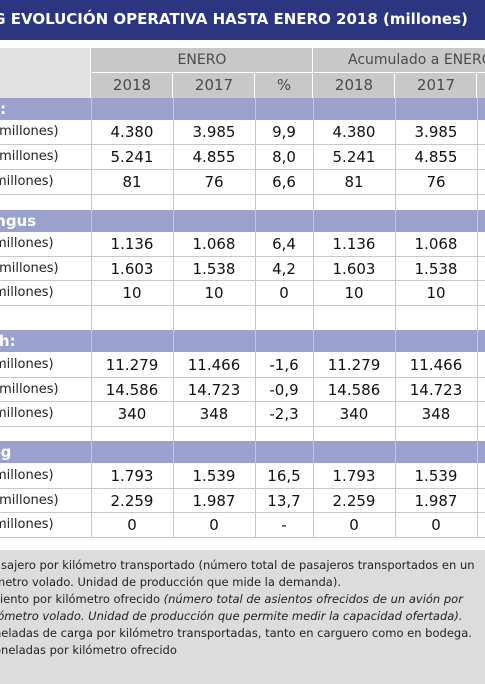  I want to click on value-cell: 4.380, so click(132, 132).